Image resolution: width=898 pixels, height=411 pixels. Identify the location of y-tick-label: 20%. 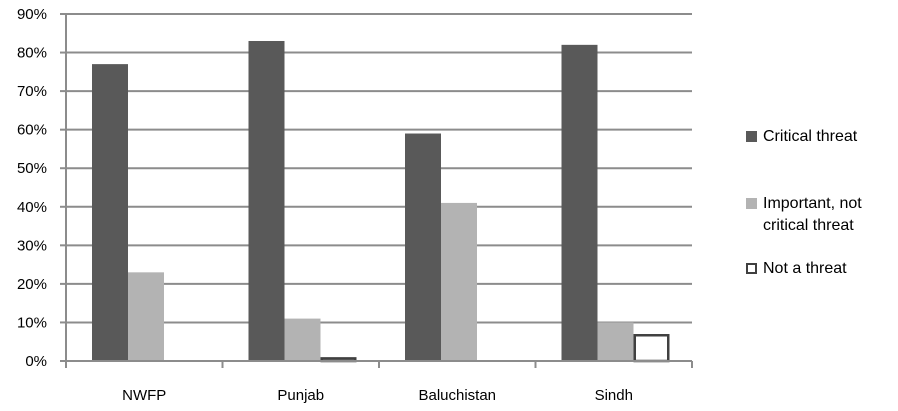
(32, 284).